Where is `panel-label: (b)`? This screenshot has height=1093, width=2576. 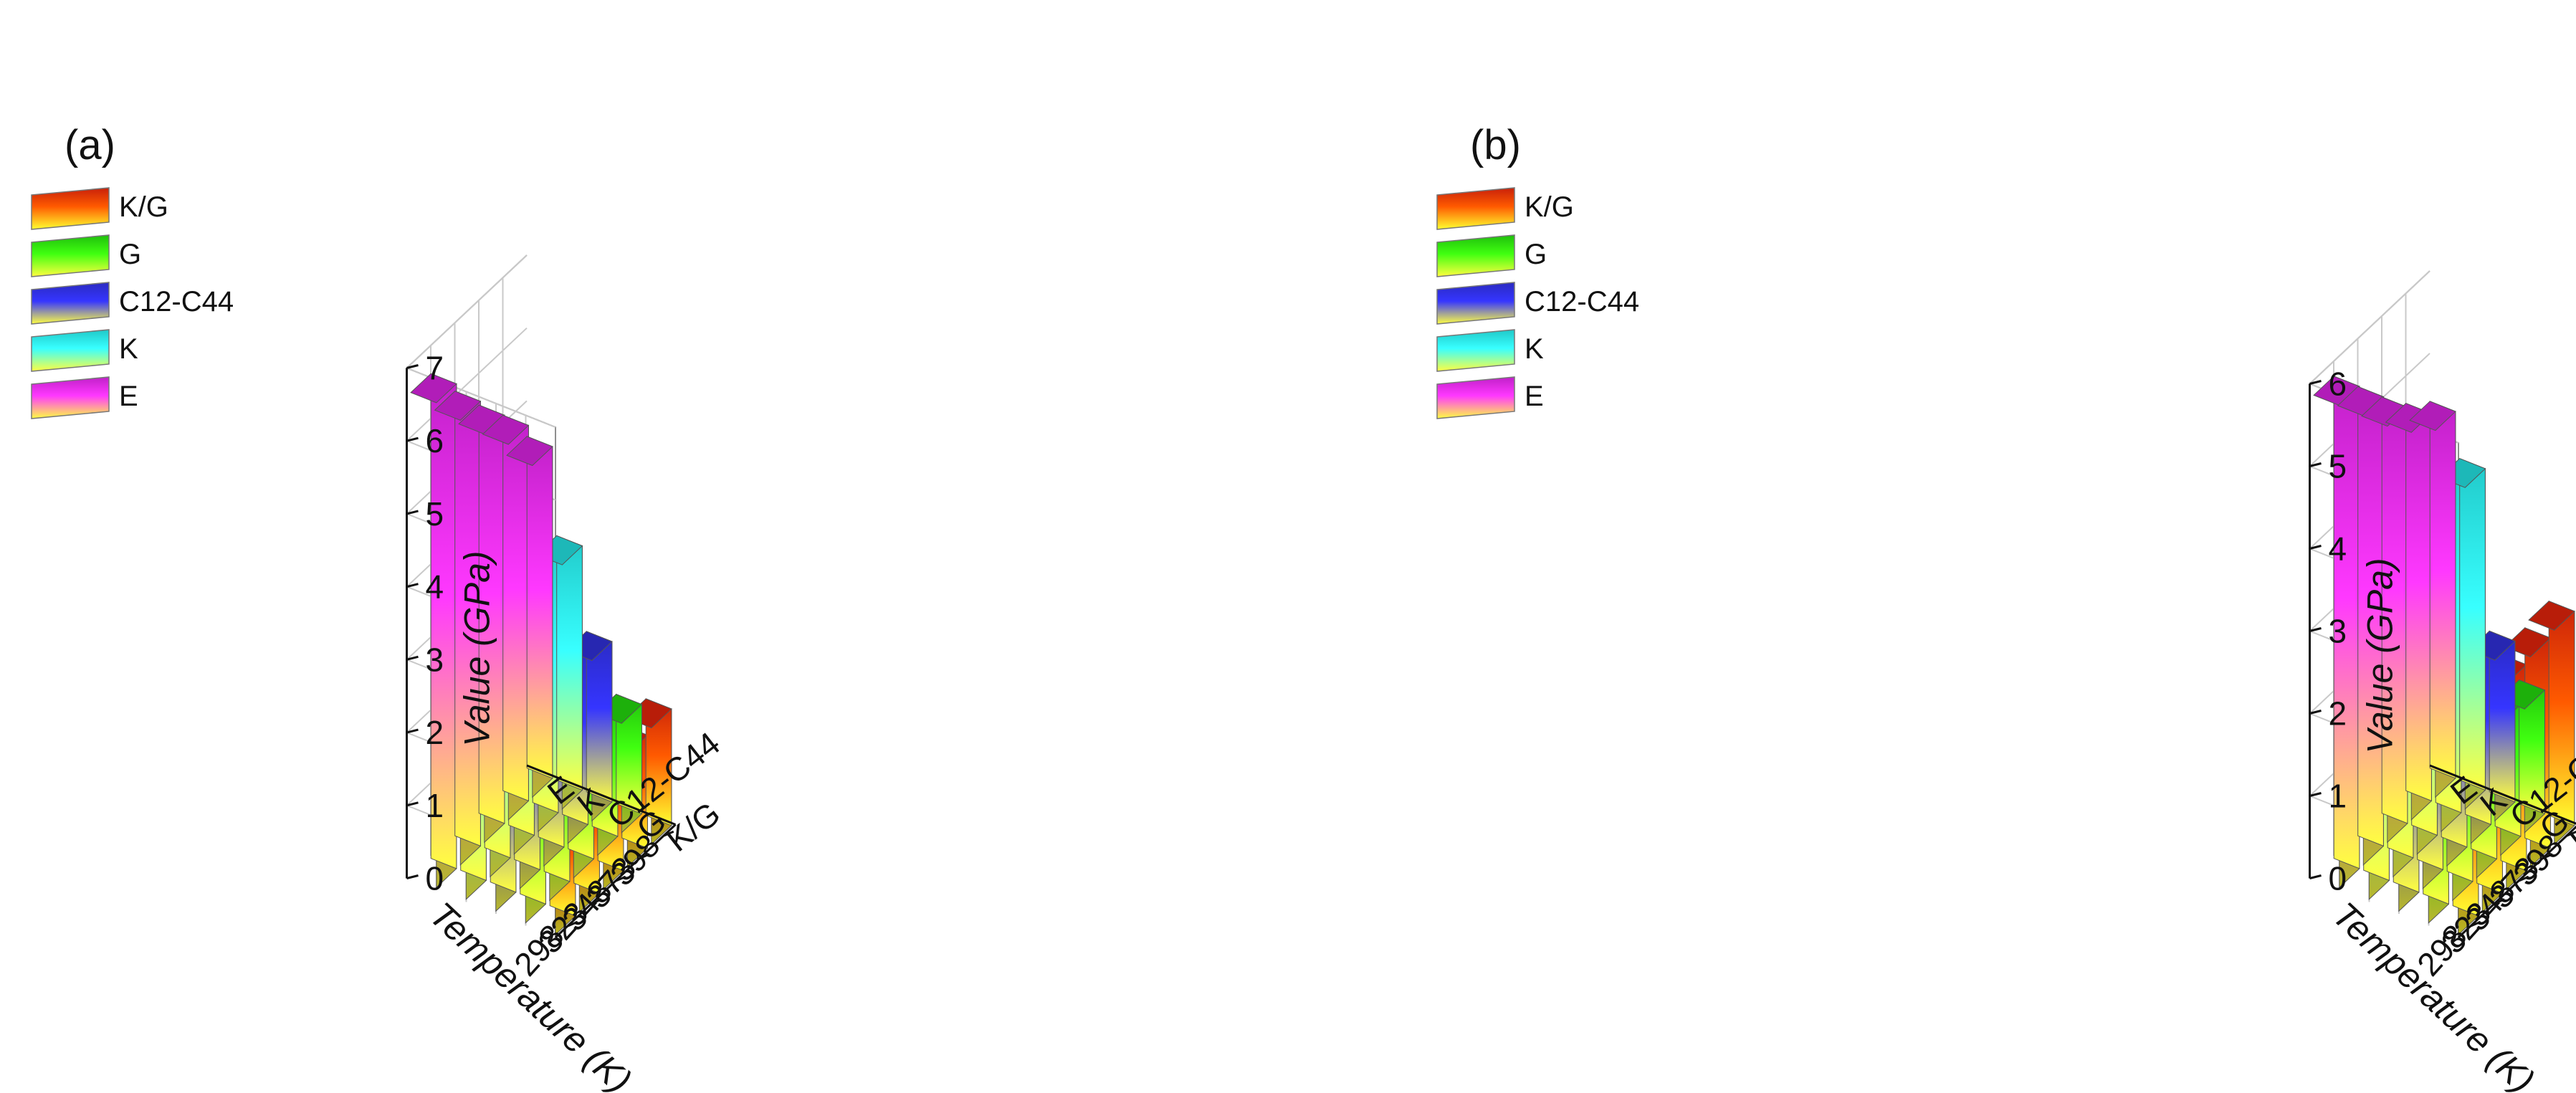 panel-label: (b) is located at coordinates (1495, 145).